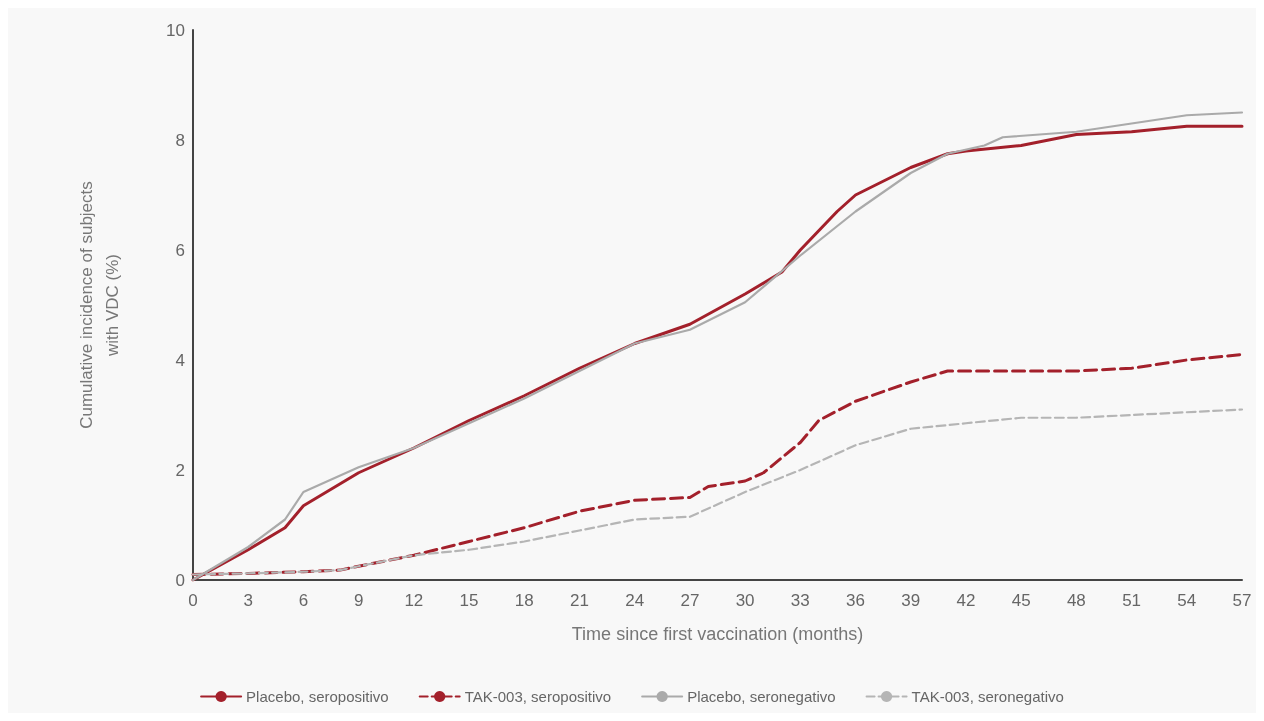  I want to click on x-tick-label: 39, so click(911, 600).